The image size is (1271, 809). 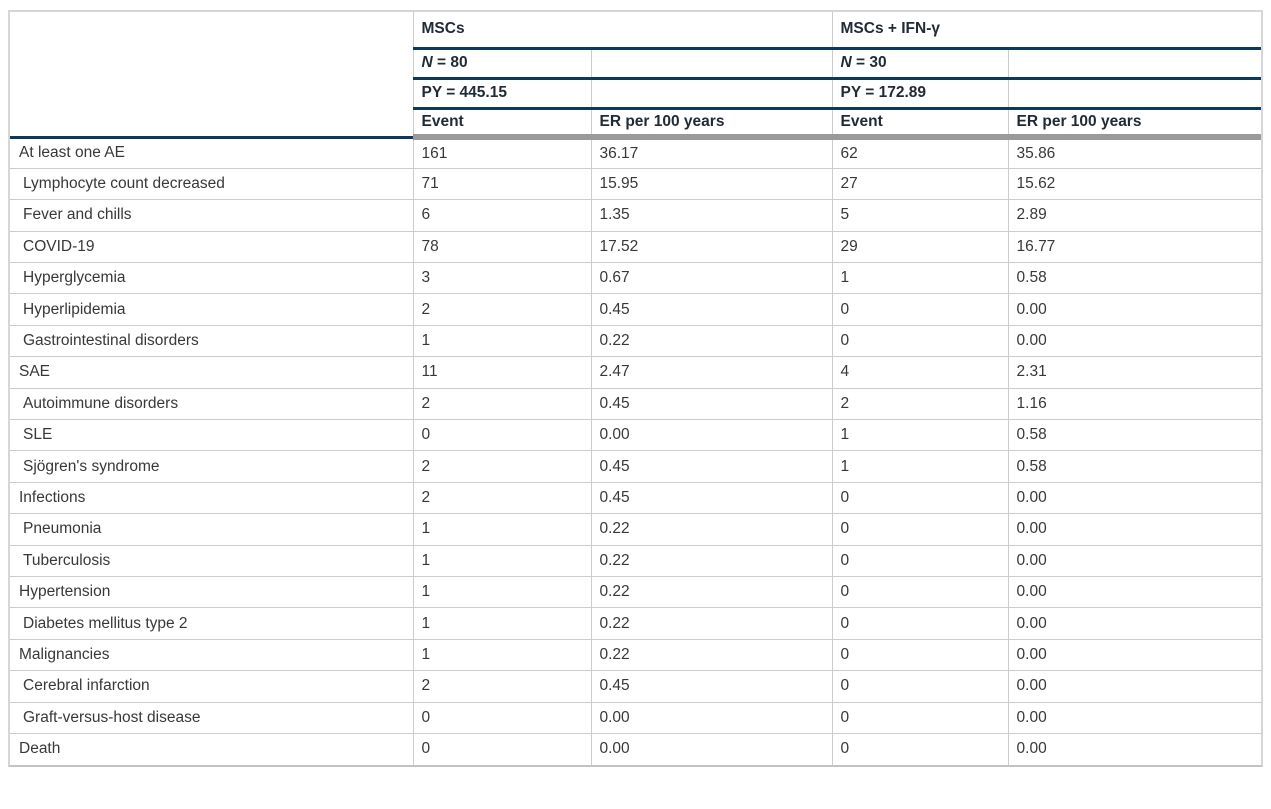 What do you see at coordinates (712, 247) in the screenshot?
I see `mscs-er-cell: 17.52` at bounding box center [712, 247].